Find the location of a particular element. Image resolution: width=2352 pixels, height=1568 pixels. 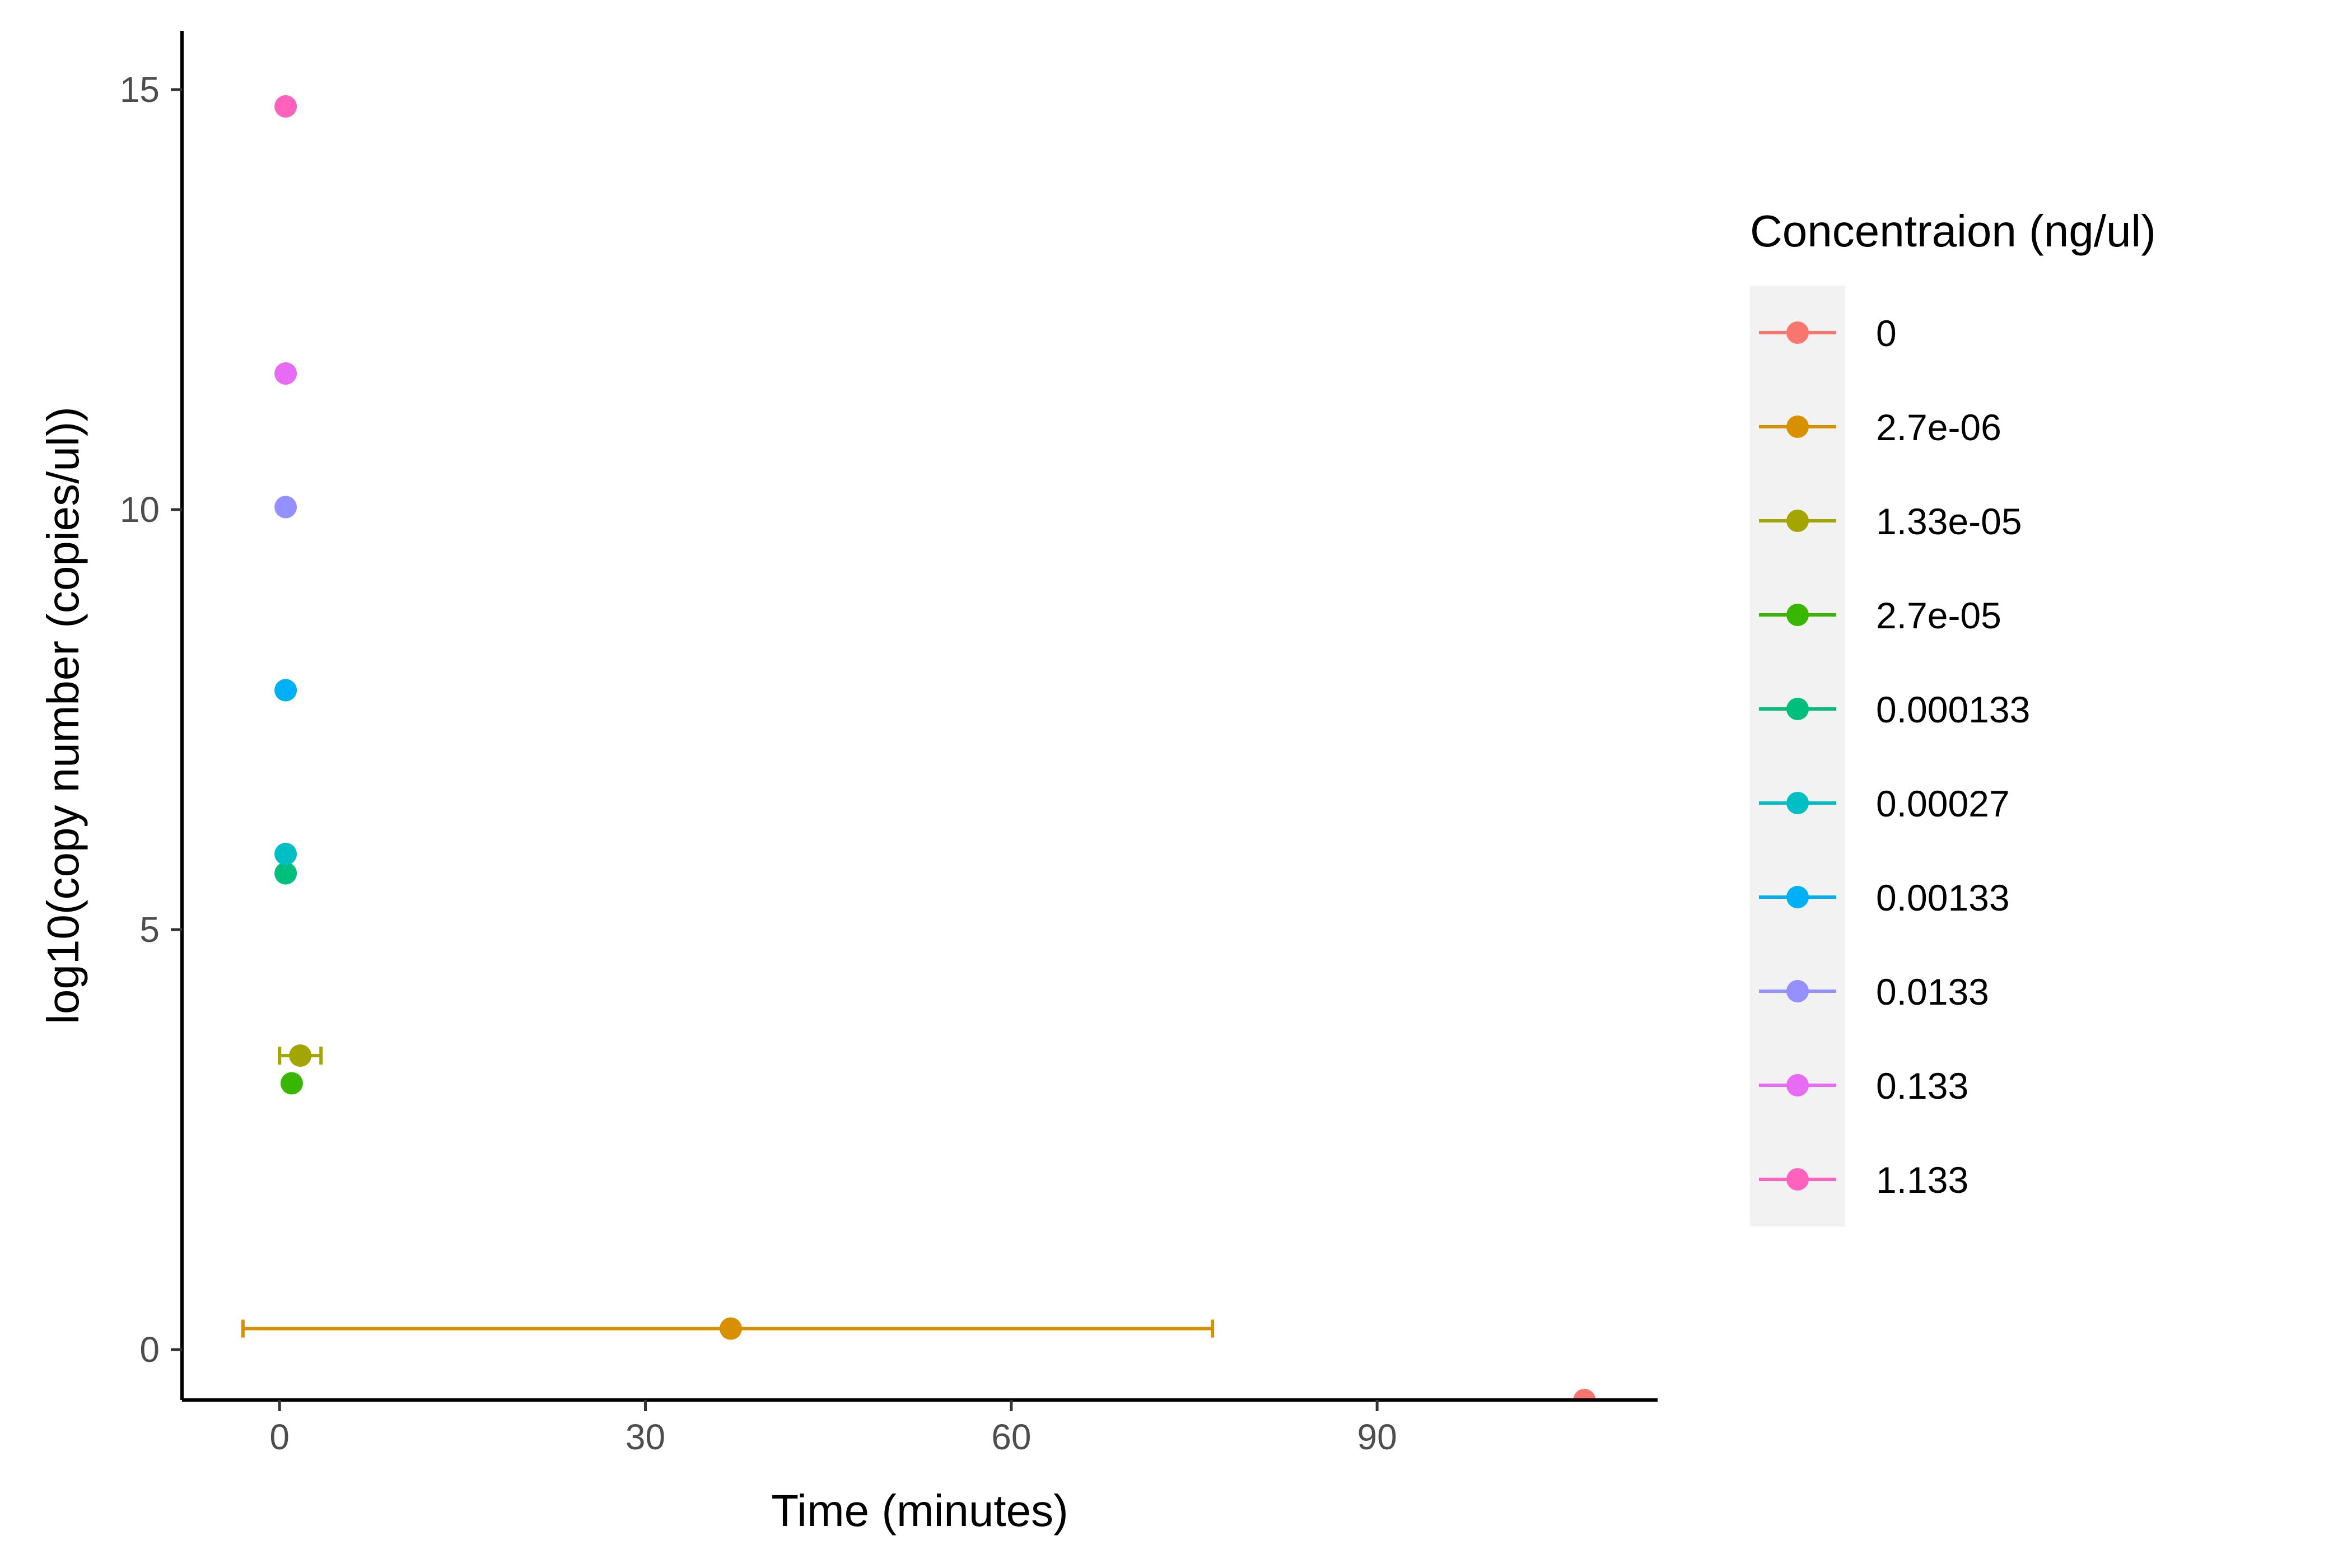

legend-label: 2.7e-05 is located at coordinates (1939, 616).